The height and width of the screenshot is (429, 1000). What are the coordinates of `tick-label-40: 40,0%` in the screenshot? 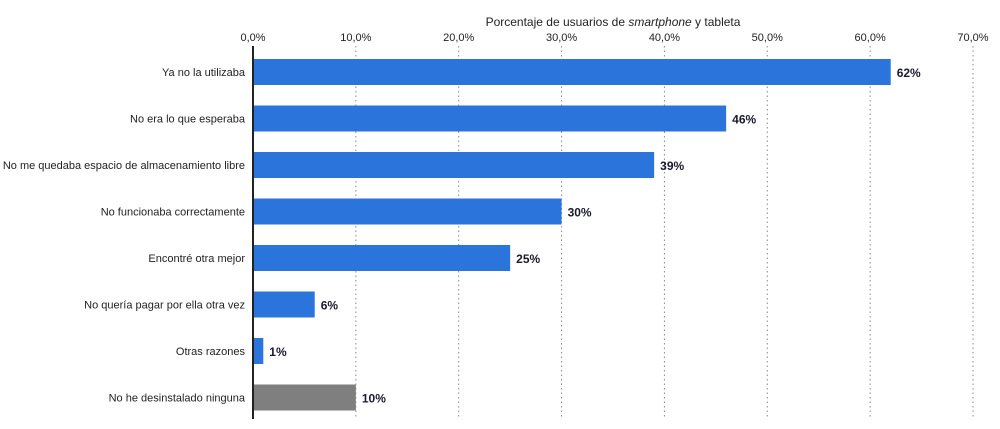 It's located at (664, 38).